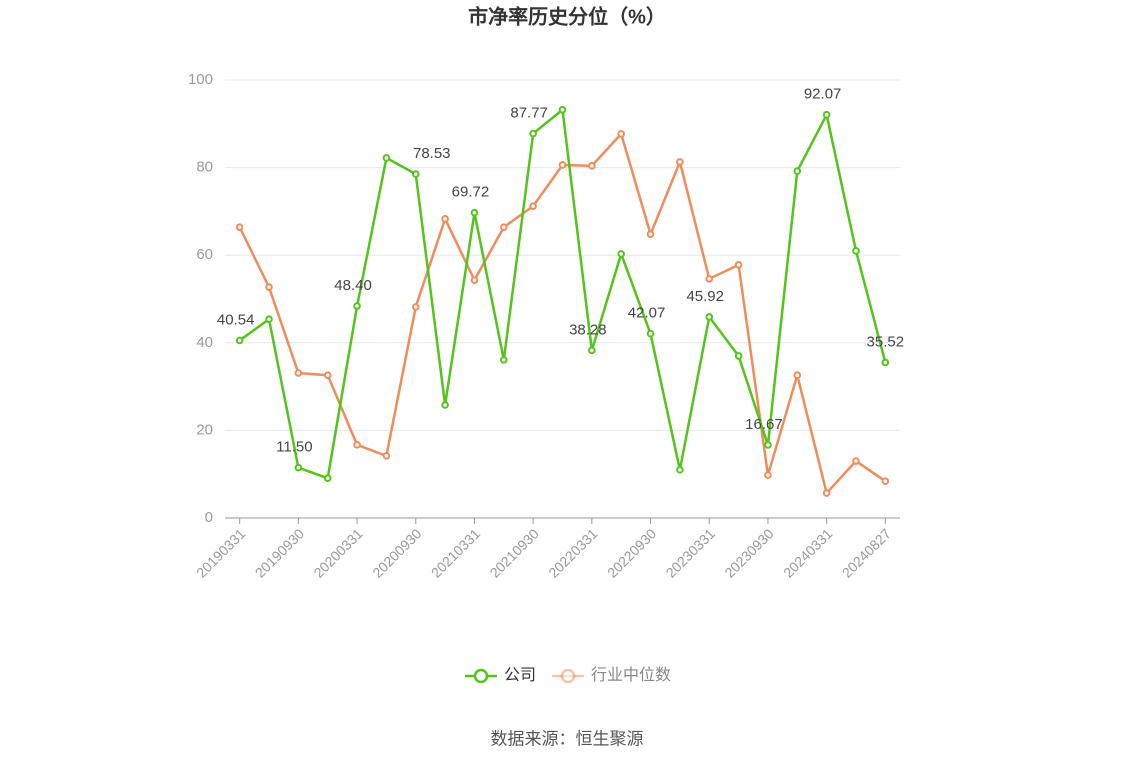 The height and width of the screenshot is (766, 1134). Describe the element at coordinates (236, 319) in the screenshot. I see `data-label: 40.54` at that location.